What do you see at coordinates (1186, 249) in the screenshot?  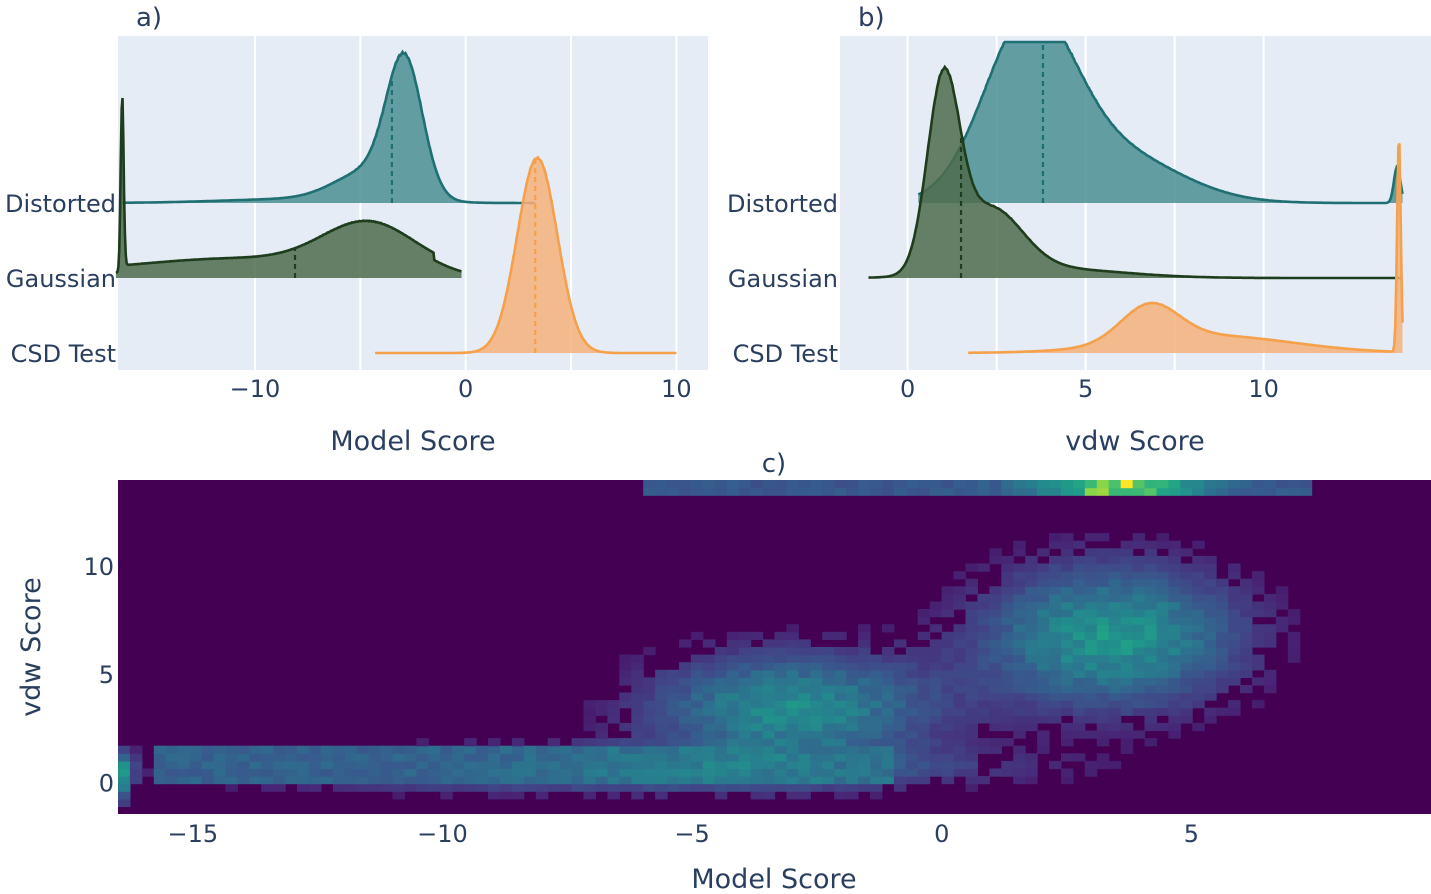 I see `ridge-line-csd-test` at bounding box center [1186, 249].